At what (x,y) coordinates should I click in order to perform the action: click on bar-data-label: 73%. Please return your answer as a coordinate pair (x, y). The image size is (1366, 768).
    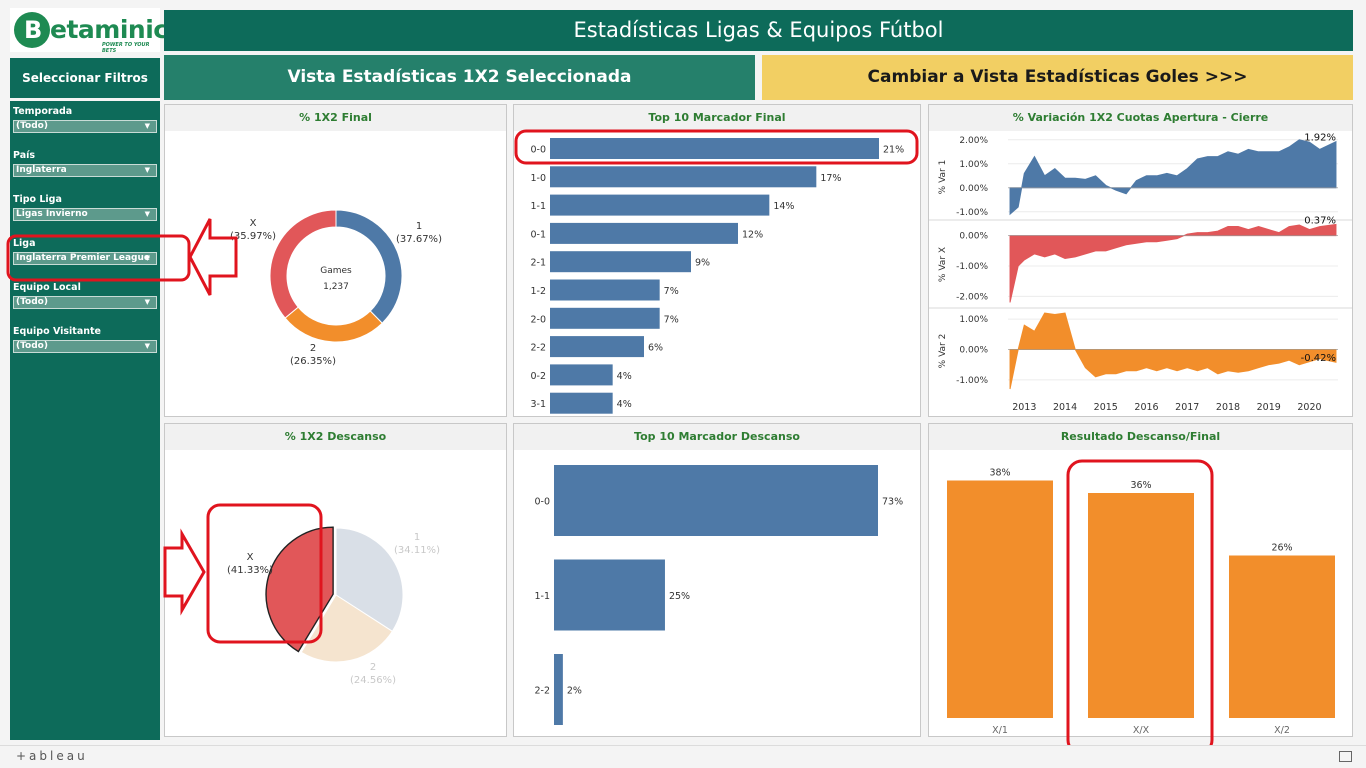
    Looking at the image, I should click on (892, 502).